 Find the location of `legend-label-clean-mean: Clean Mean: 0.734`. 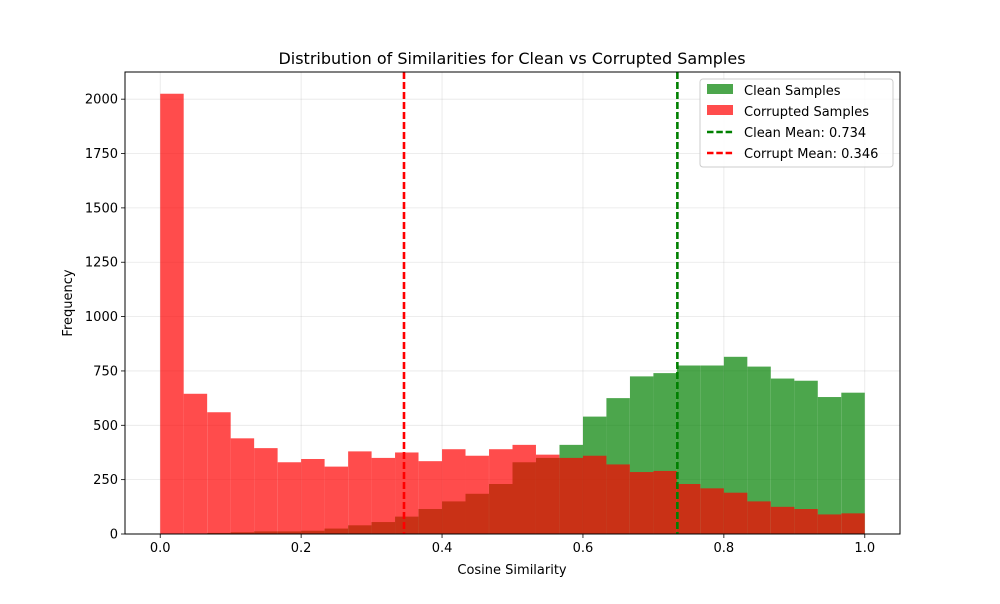

legend-label-clean-mean: Clean Mean: 0.734 is located at coordinates (805, 133).